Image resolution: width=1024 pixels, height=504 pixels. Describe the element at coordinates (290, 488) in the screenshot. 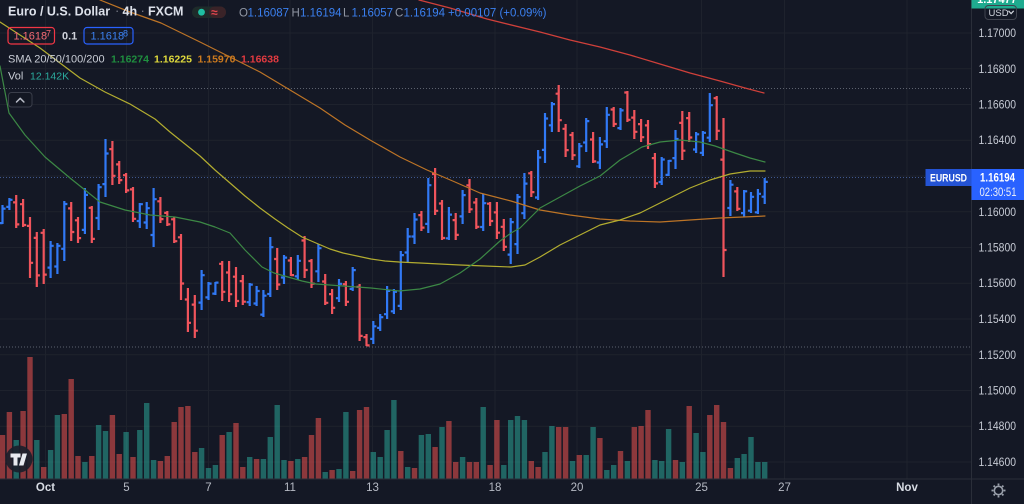

I see `svg-text: 11` at that location.